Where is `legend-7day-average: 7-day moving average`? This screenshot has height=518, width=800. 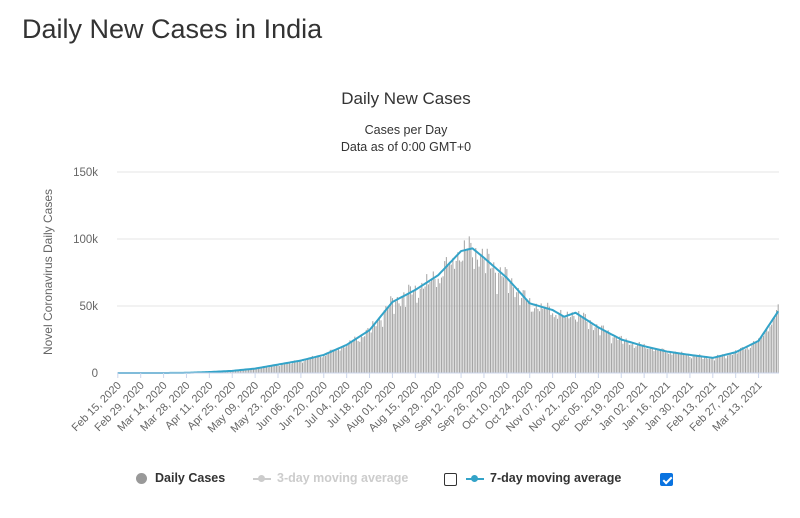 legend-7day-average: 7-day moving average is located at coordinates (543, 478).